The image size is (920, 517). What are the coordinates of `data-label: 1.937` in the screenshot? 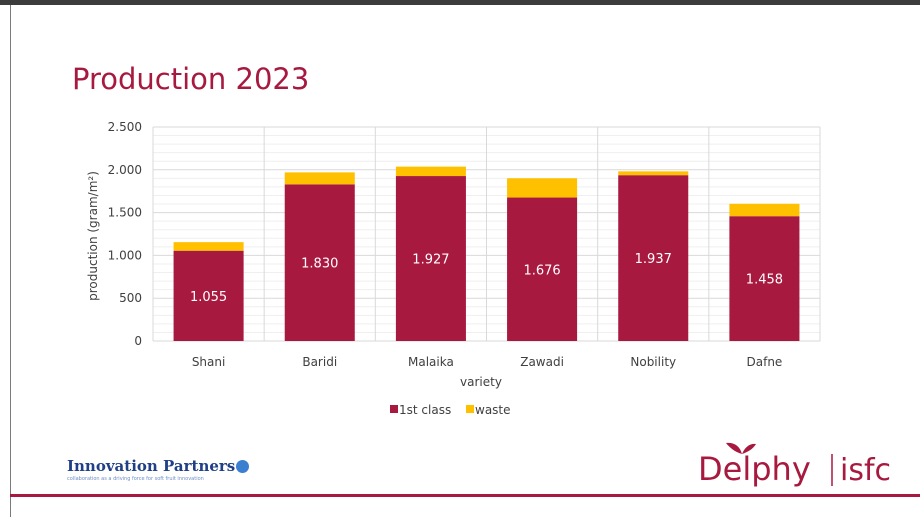 It's located at (653, 259).